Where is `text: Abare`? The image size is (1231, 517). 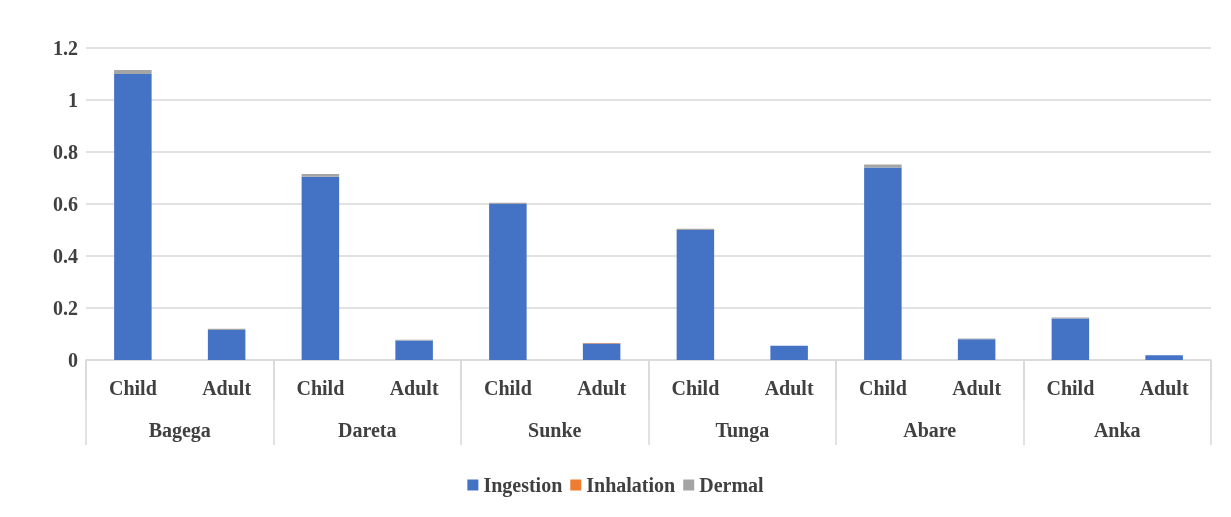 text: Abare is located at coordinates (930, 430).